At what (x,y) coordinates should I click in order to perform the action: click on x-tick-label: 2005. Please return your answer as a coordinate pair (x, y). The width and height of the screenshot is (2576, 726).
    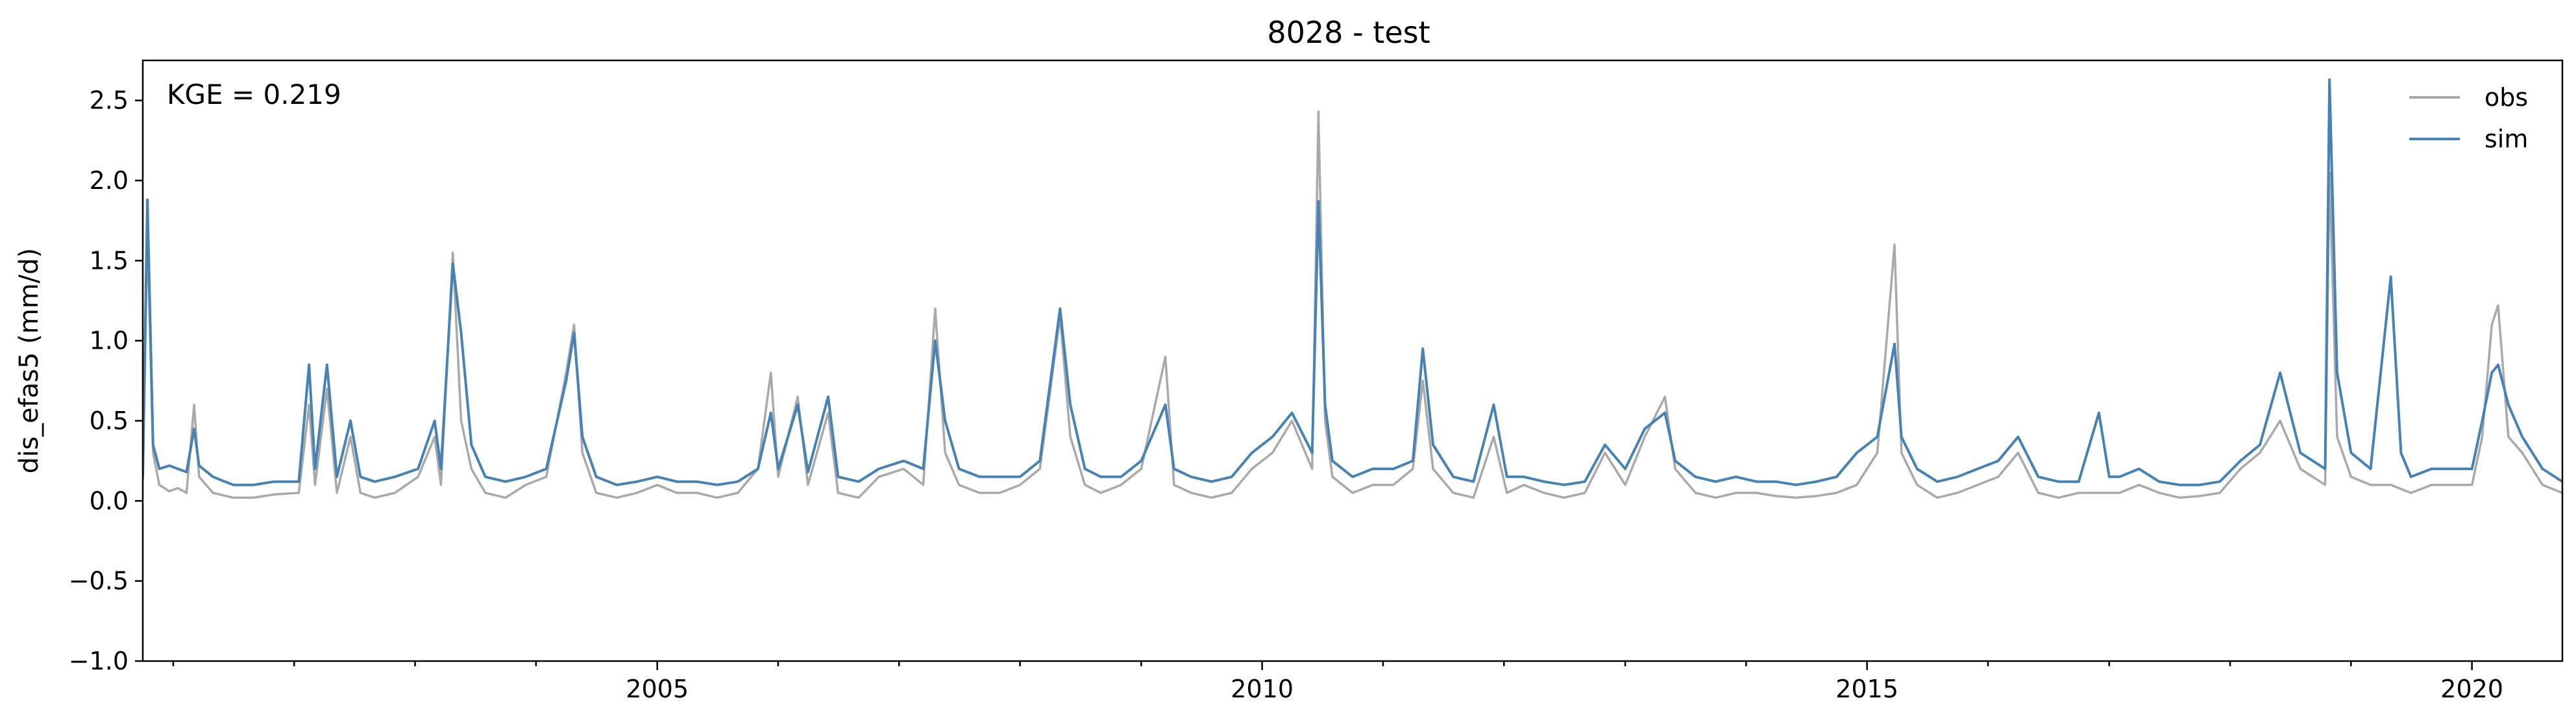
    Looking at the image, I should click on (657, 689).